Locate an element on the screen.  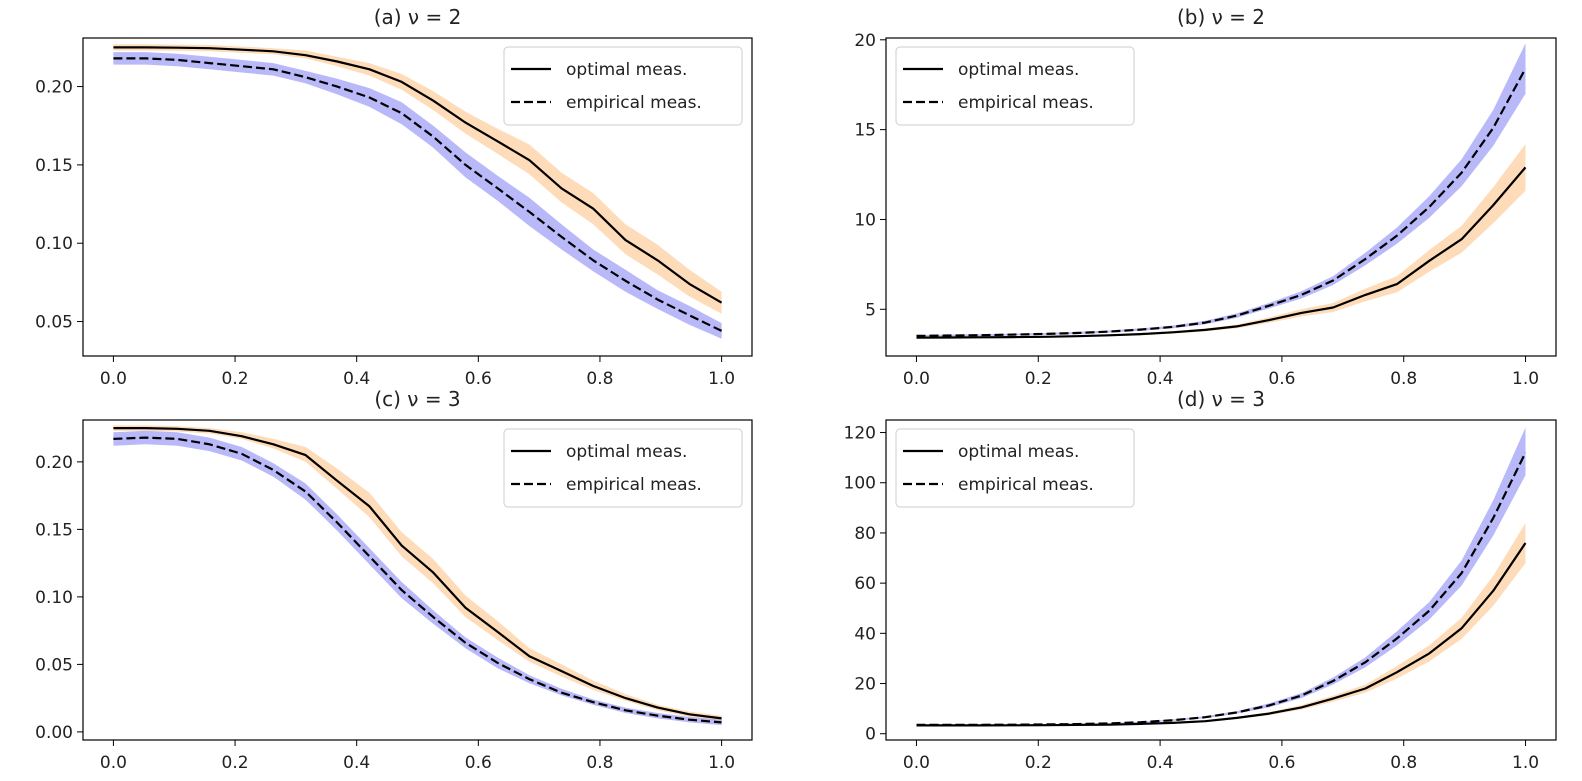
plot-area-a is located at coordinates (418, 191).